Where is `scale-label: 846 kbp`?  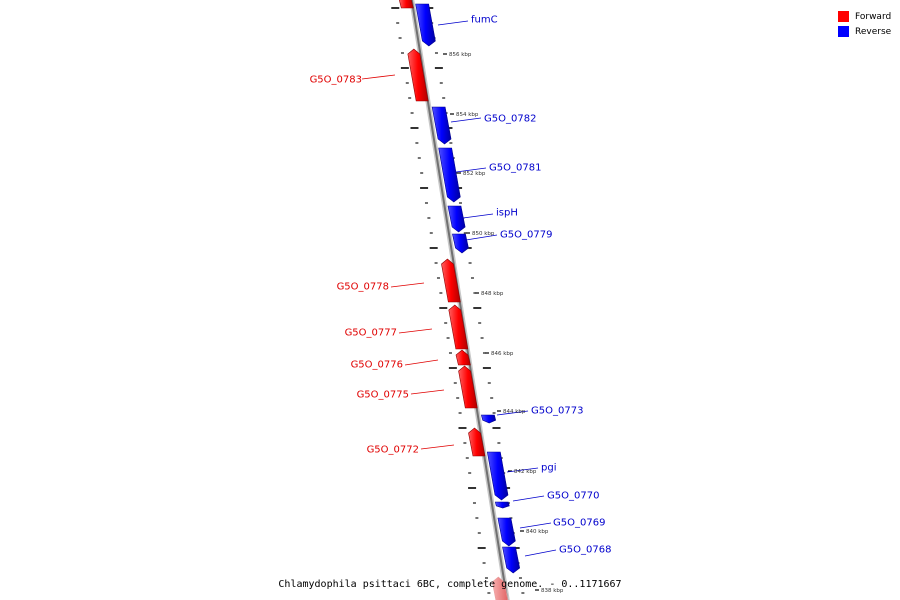
scale-label: 846 kbp is located at coordinates (502, 354).